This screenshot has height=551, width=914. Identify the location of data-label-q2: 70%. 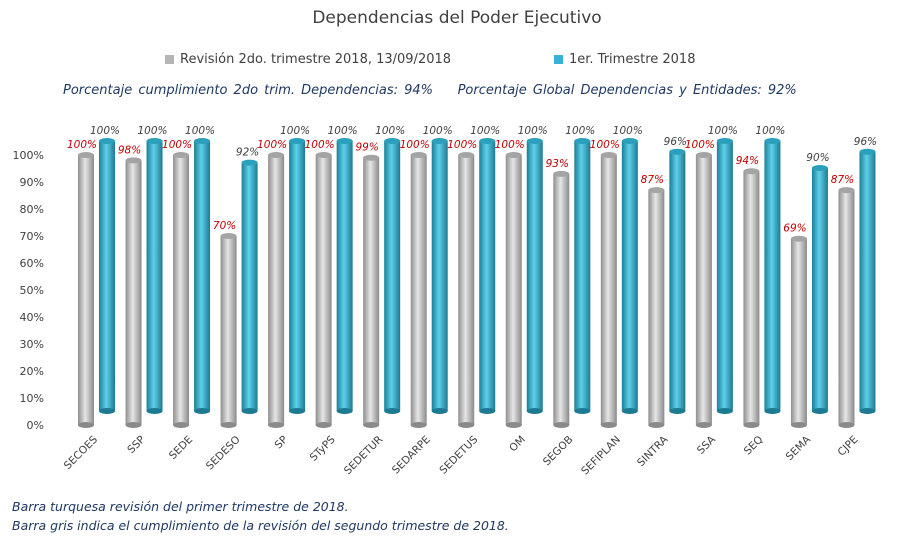
(224, 226).